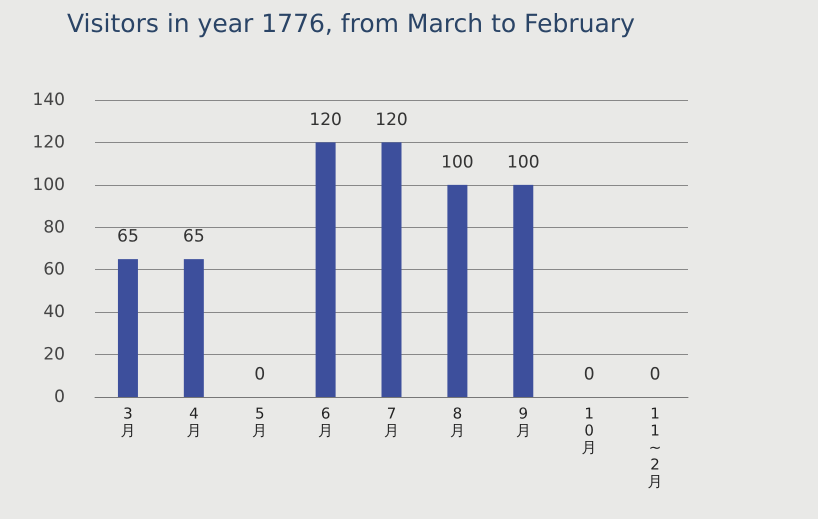 This screenshot has width=818, height=519. I want to click on y-tick-label: 20, so click(54, 354).